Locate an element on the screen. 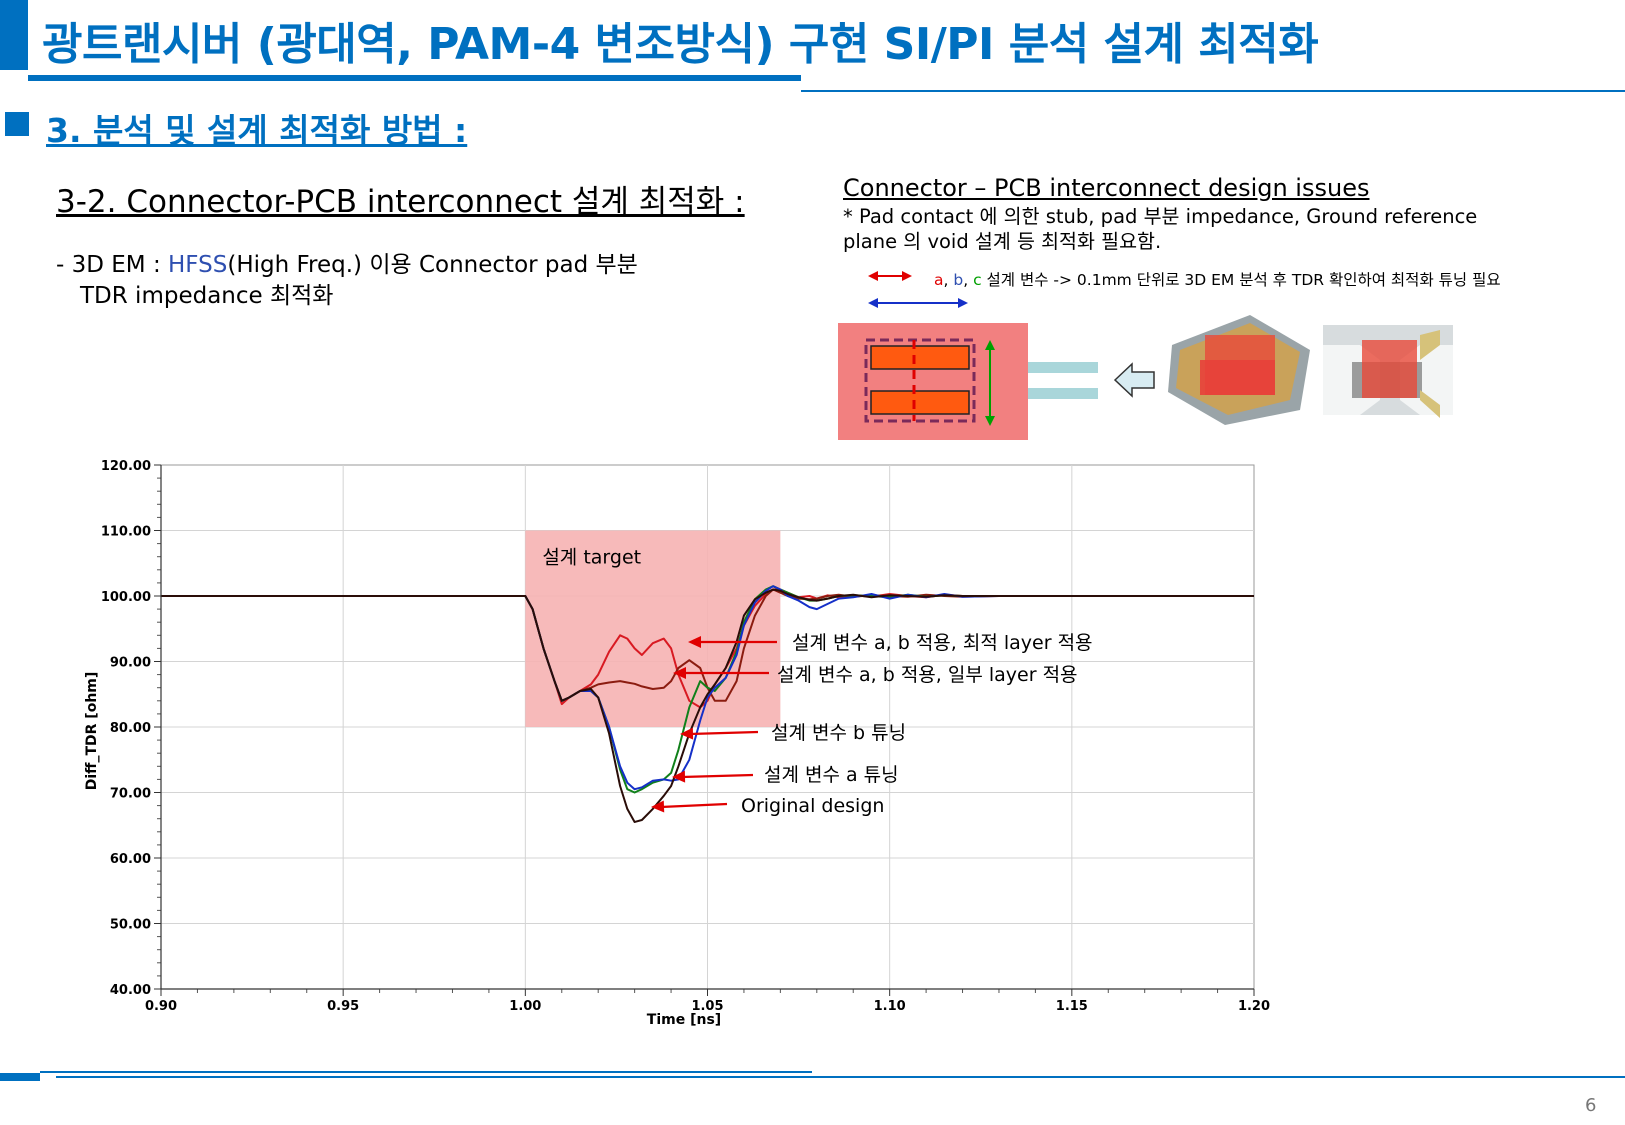 This screenshot has width=1625, height=1125. x-tick-label: 0.90 is located at coordinates (161, 1006).